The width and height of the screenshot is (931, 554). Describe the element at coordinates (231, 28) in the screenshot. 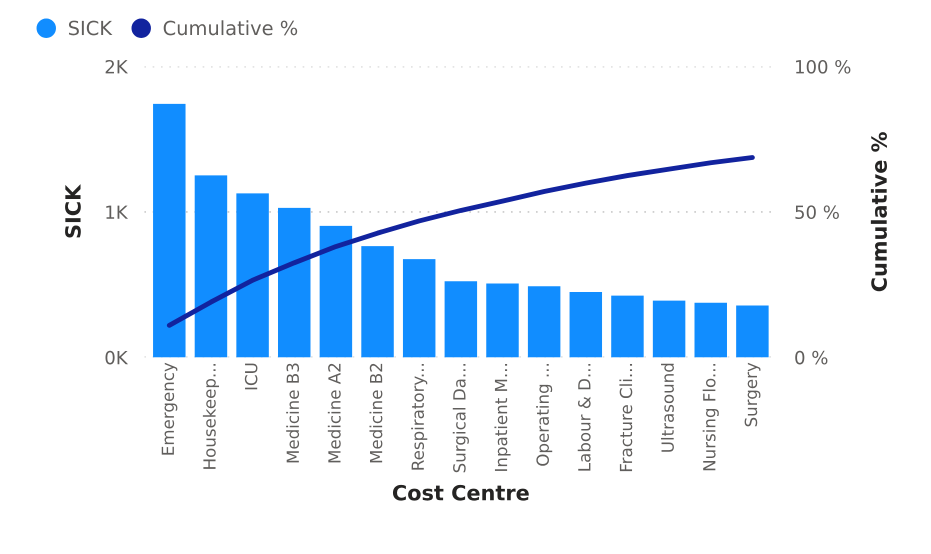

I see `legend-label: Cumulative %` at that location.